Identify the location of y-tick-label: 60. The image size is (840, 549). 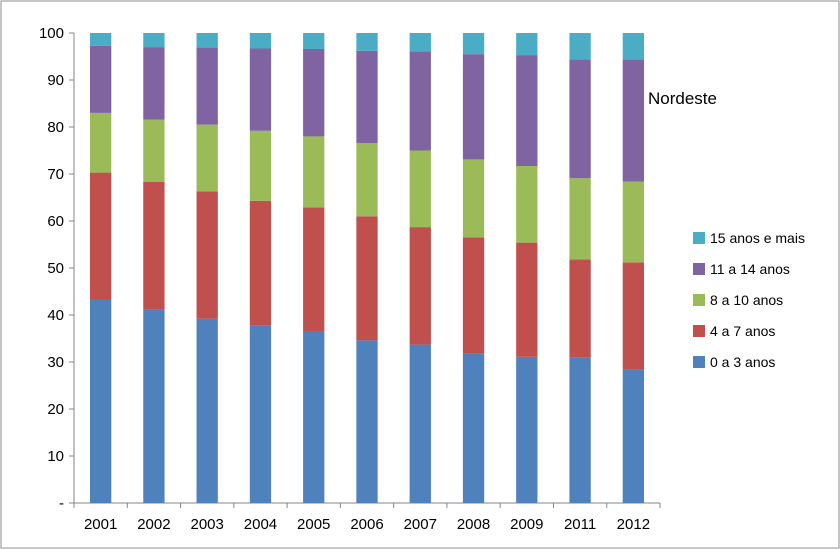
(55, 221).